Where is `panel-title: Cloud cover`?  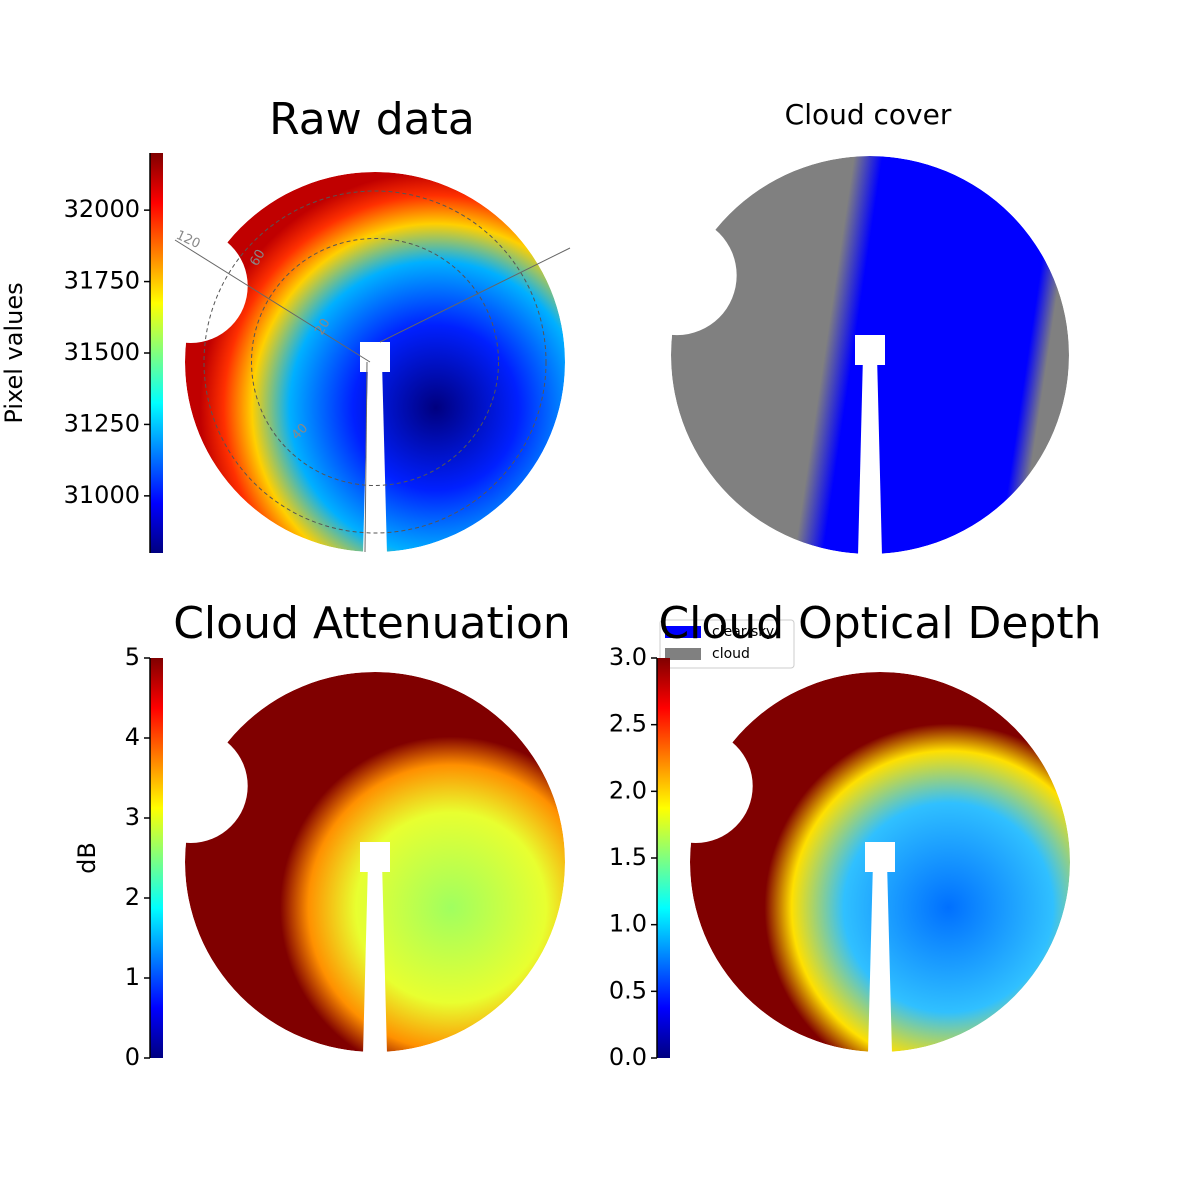
panel-title: Cloud cover is located at coordinates (868, 114).